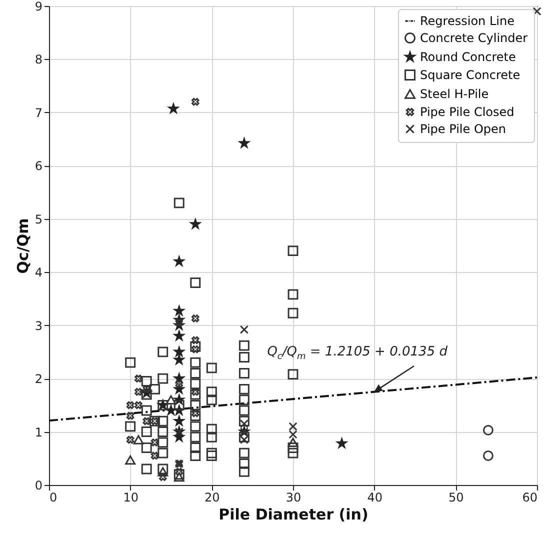 The height and width of the screenshot is (541, 549). I want to click on x-tick-label: 40, so click(374, 497).